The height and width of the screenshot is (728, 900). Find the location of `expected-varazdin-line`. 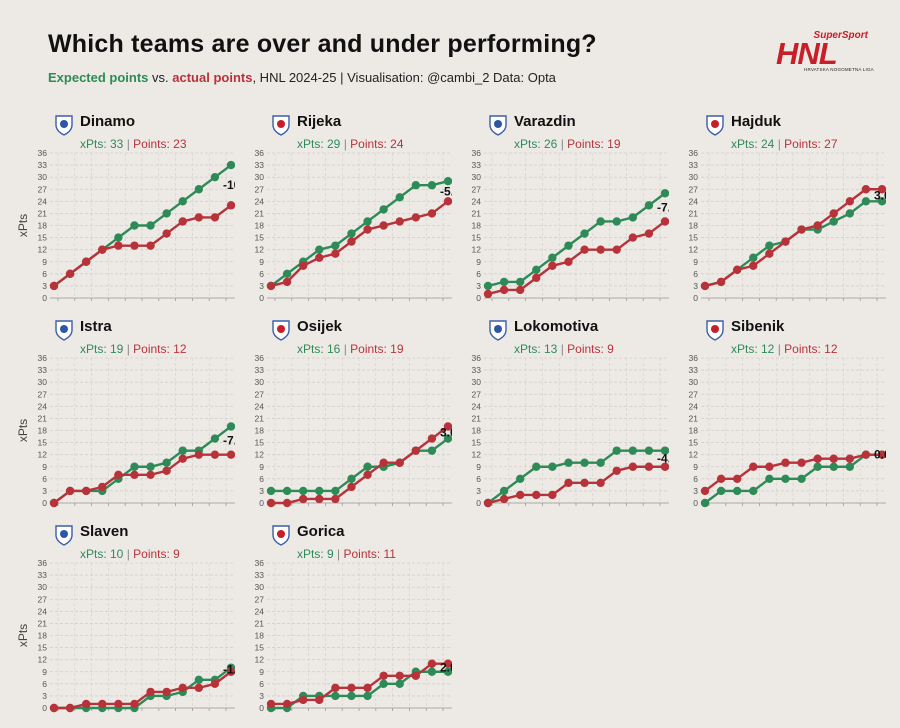

expected-varazdin-line is located at coordinates (576, 240).